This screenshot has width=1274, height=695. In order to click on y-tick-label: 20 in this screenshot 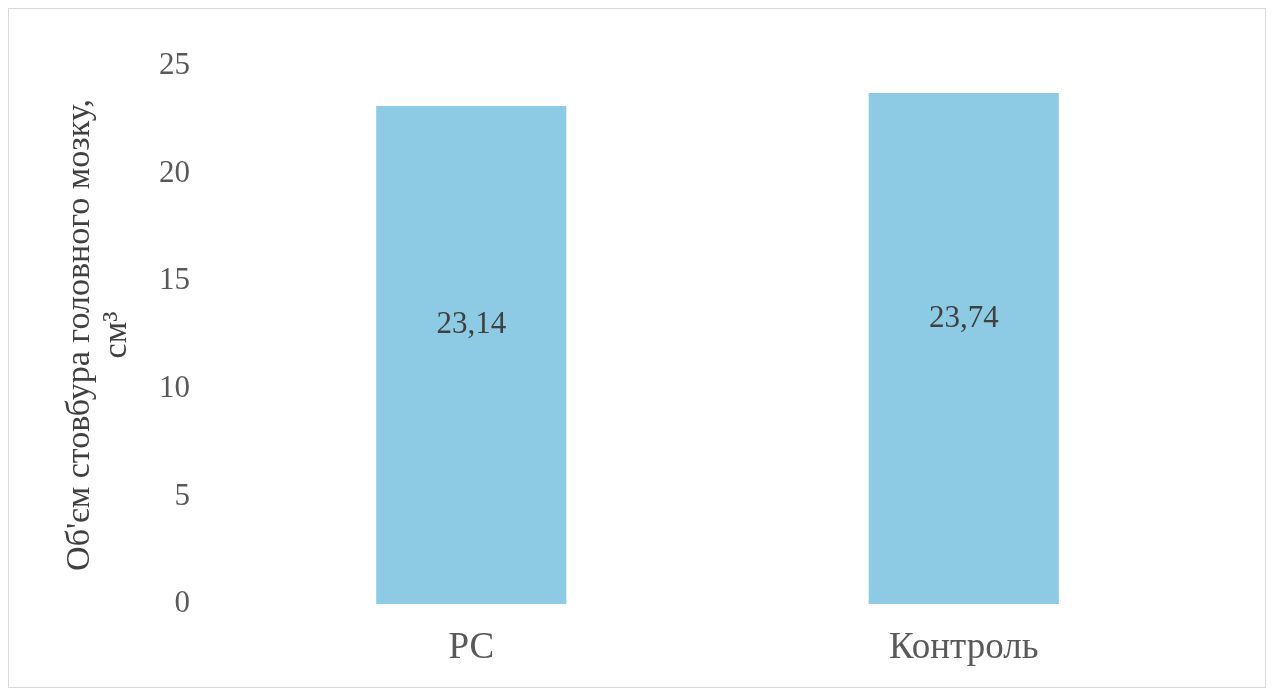, I will do `click(174, 171)`.